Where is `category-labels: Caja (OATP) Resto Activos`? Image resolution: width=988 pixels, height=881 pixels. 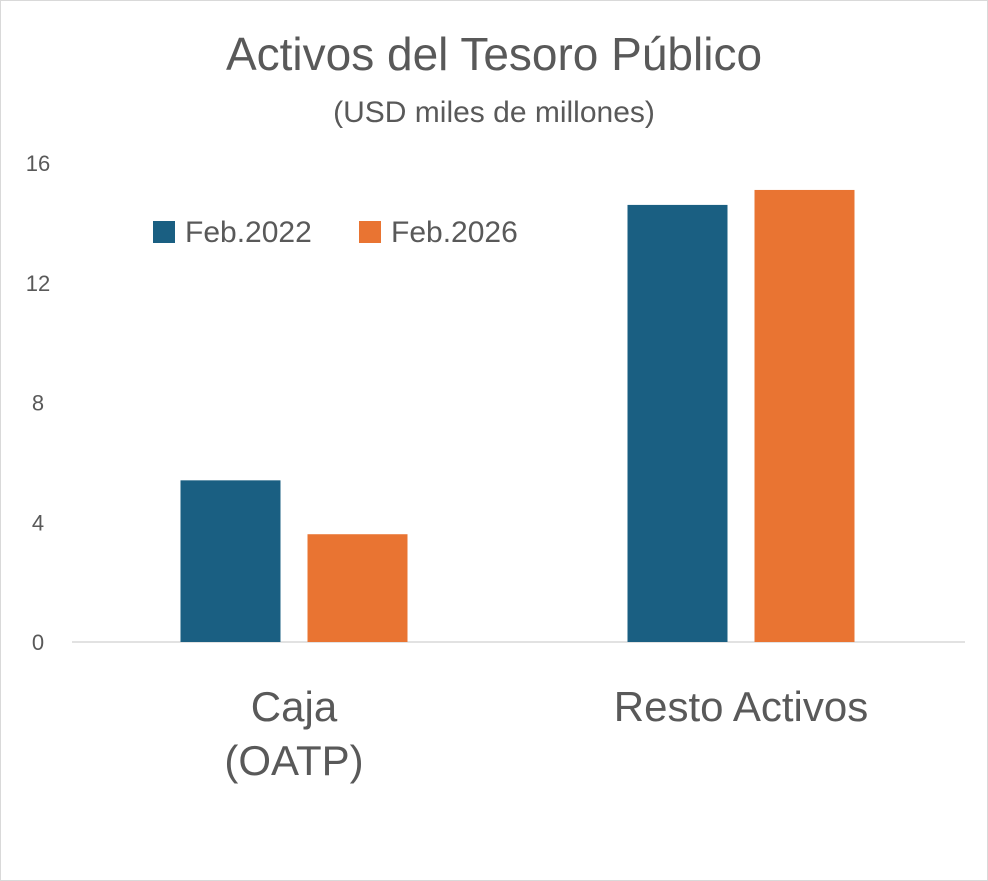 category-labels: Caja (OATP) Resto Activos is located at coordinates (546, 733).